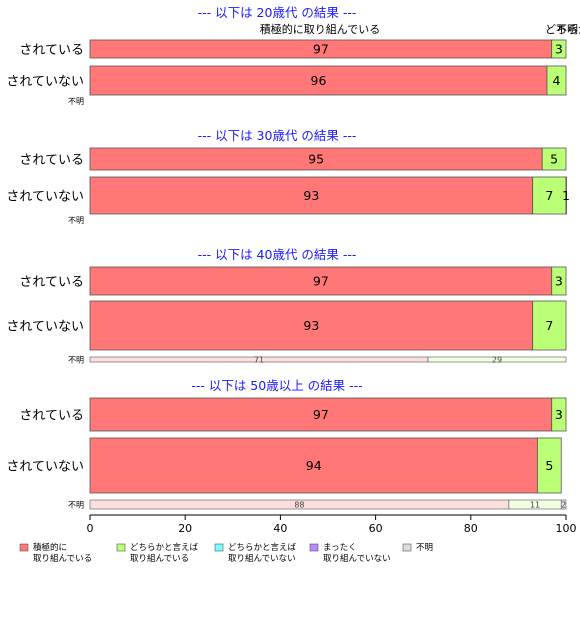 Image resolution: width=580 pixels, height=640 pixels. What do you see at coordinates (259, 360) in the screenshot?
I see `data-label: 71` at bounding box center [259, 360].